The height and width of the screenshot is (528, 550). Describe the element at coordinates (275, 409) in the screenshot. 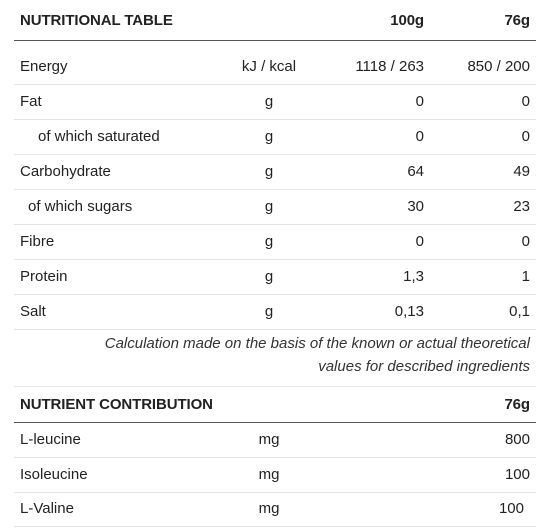

I see `nutrient-contribution-header: NUTRIENT CONTRIBUTION 76g` at that location.